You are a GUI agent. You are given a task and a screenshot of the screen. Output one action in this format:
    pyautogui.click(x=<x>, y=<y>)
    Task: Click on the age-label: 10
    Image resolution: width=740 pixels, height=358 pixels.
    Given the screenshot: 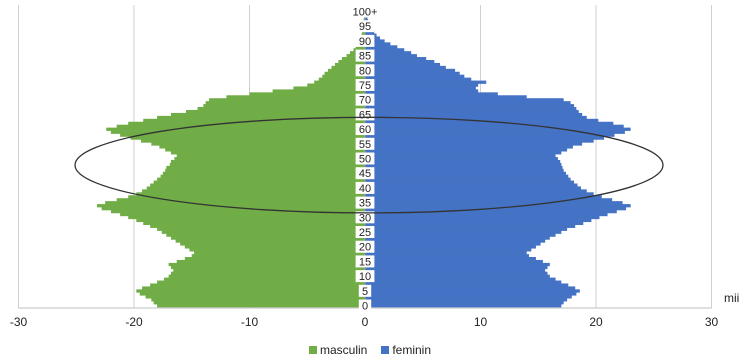 What is the action you would take?
    pyautogui.click(x=365, y=277)
    